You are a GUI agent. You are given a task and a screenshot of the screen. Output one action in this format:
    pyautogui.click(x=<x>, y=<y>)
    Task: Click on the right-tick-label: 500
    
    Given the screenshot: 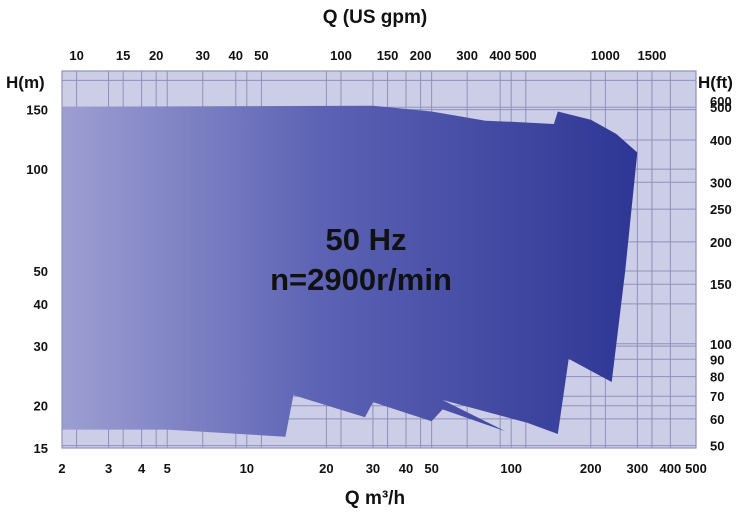 What is the action you would take?
    pyautogui.click(x=721, y=107)
    